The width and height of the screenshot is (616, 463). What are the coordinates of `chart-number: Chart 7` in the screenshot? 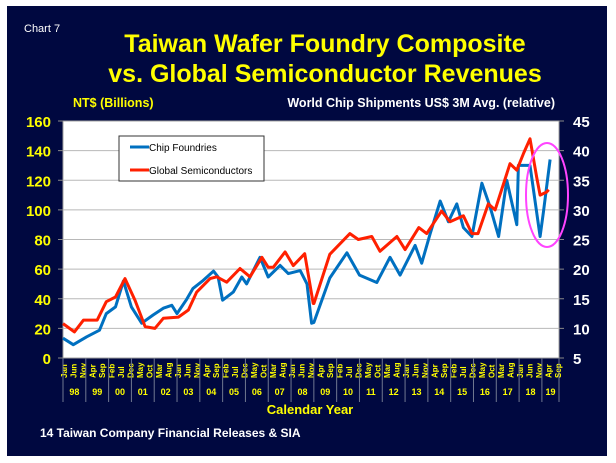 It's located at (42, 29).